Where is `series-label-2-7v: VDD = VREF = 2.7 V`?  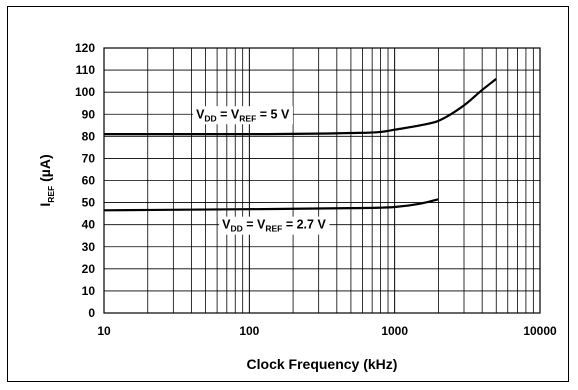
series-label-2-7v: VDD = VREF = 2.7 V is located at coordinates (274, 225).